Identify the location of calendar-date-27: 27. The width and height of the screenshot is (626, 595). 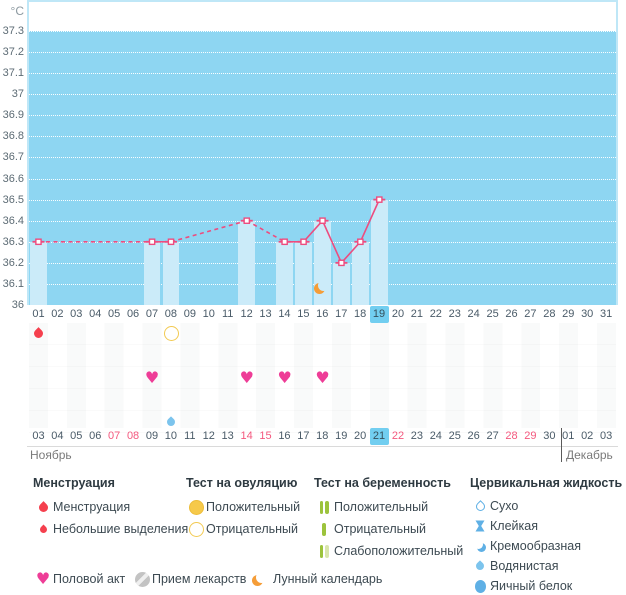
(492, 436).